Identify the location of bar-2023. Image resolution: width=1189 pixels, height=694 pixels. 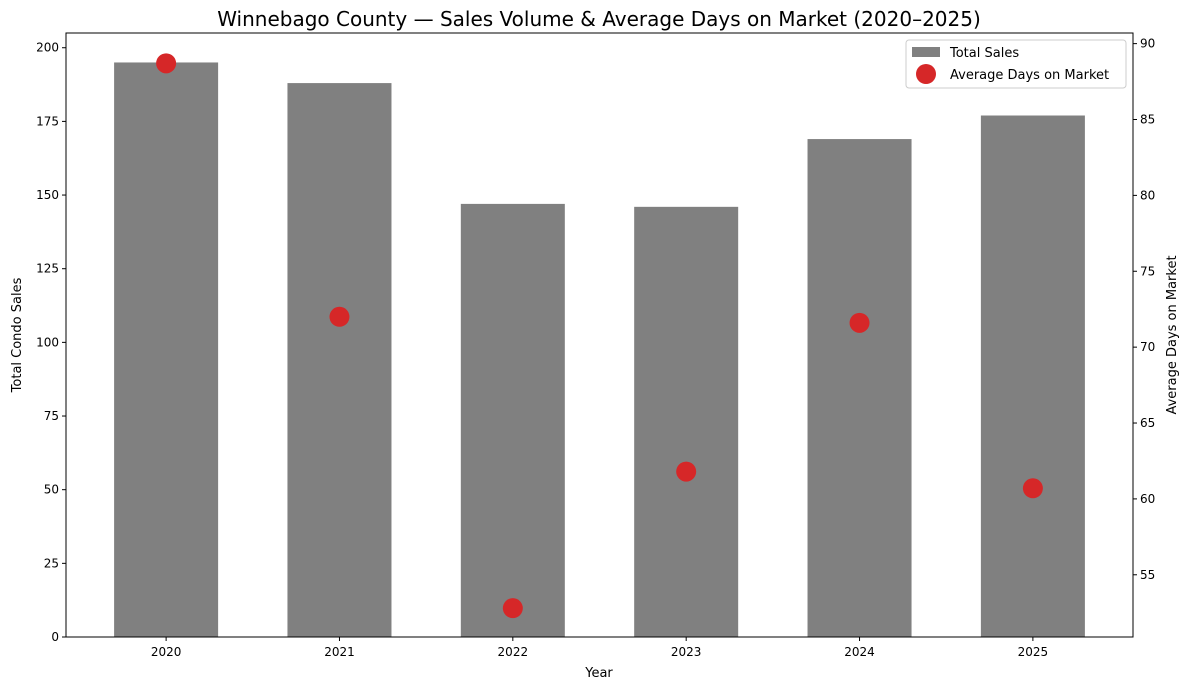
(686, 421).